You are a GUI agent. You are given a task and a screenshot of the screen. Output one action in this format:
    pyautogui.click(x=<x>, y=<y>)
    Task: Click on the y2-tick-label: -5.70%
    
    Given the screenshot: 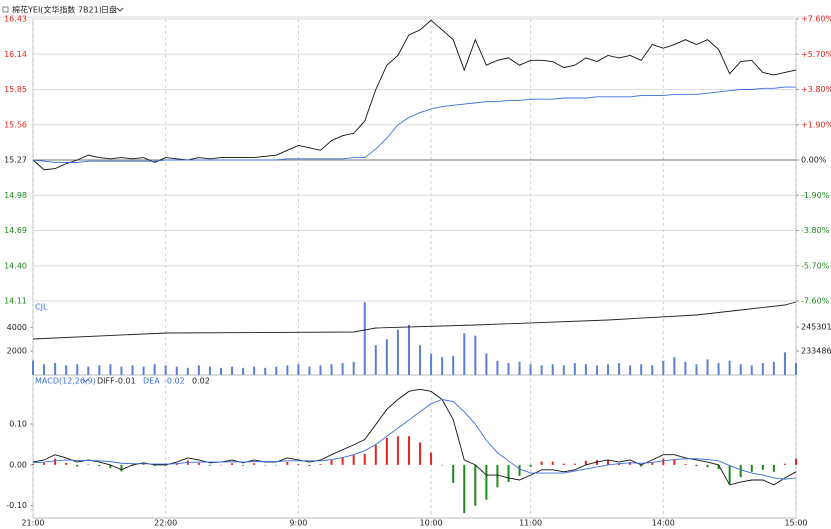 What is the action you would take?
    pyautogui.click(x=815, y=265)
    